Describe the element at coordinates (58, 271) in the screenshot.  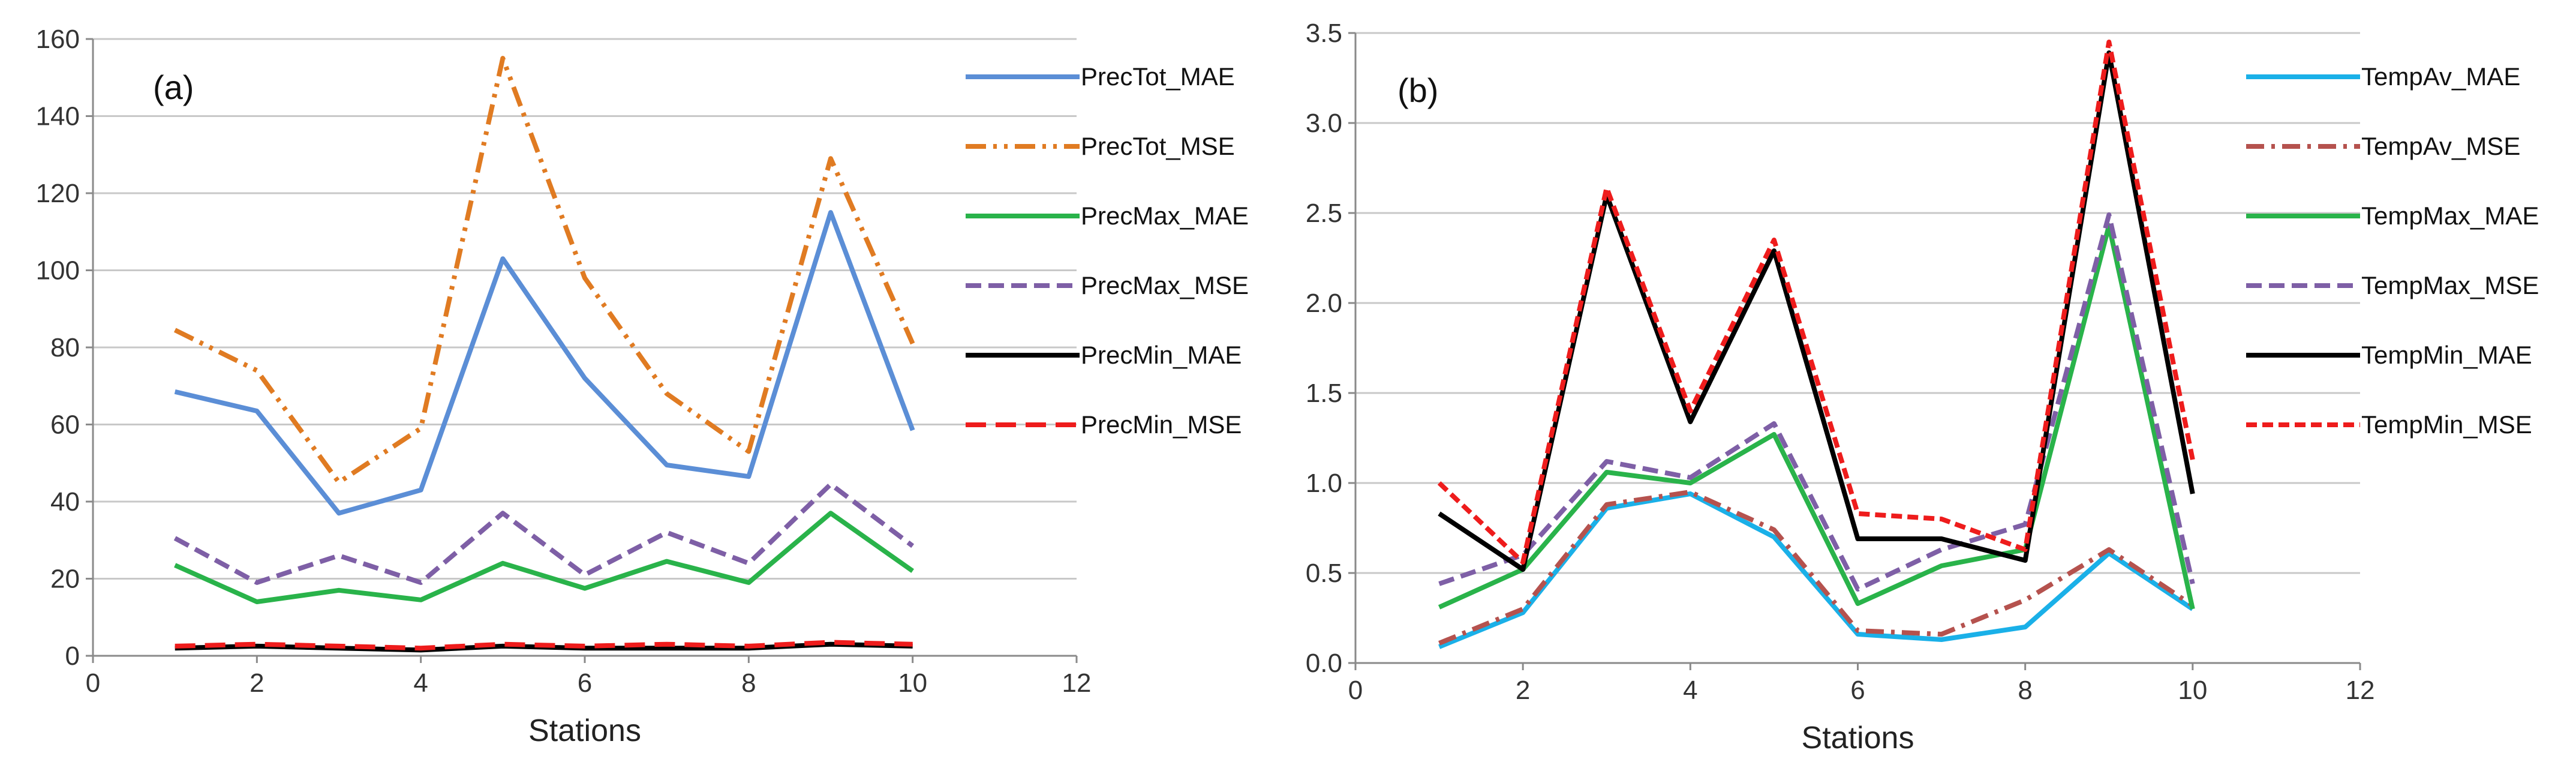
I see `y-tick-label: 100` at that location.